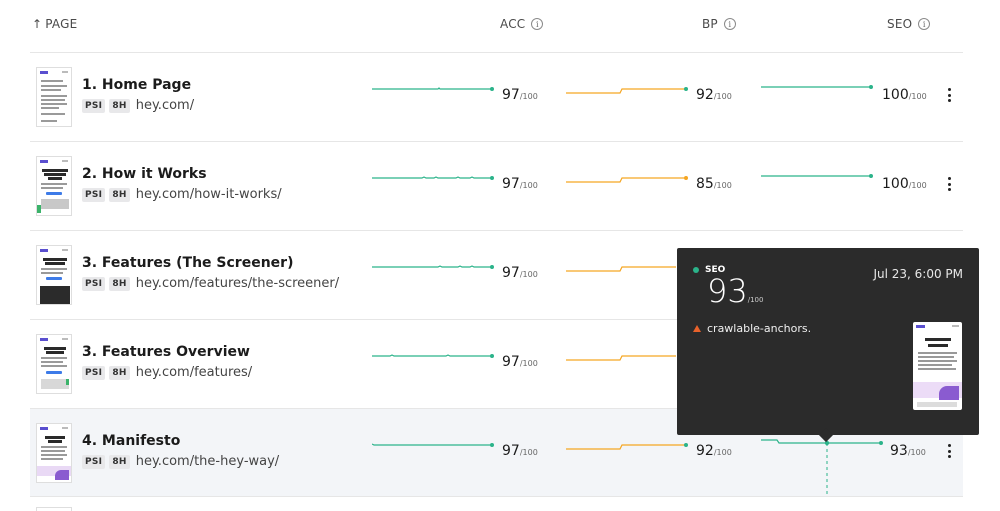 This screenshot has height=511, width=1000. I want to click on tooltip-date: Jul 23, 6:00 PM, so click(918, 274).